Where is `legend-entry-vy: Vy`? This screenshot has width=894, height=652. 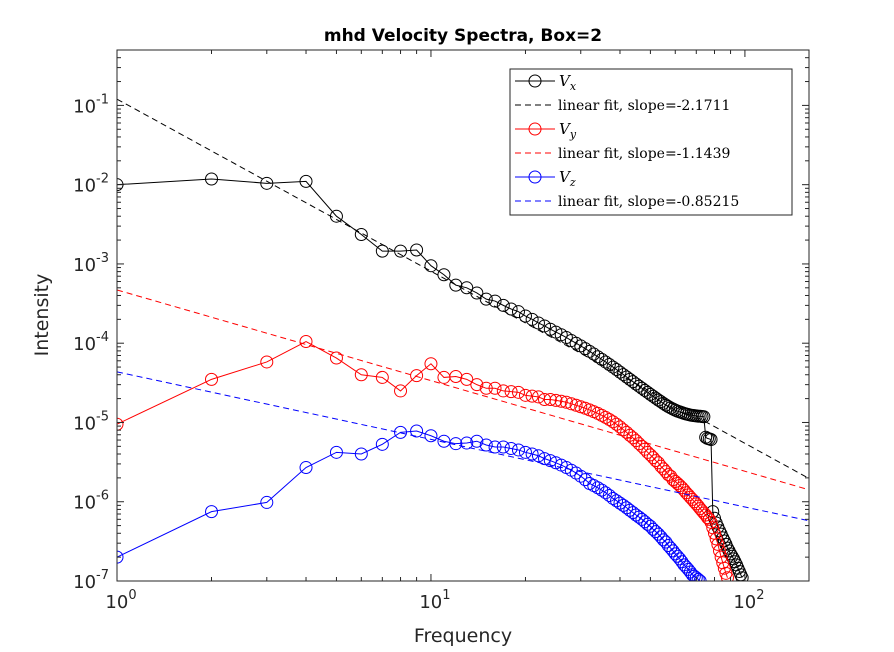
legend-entry-vy: Vy is located at coordinates (546, 130).